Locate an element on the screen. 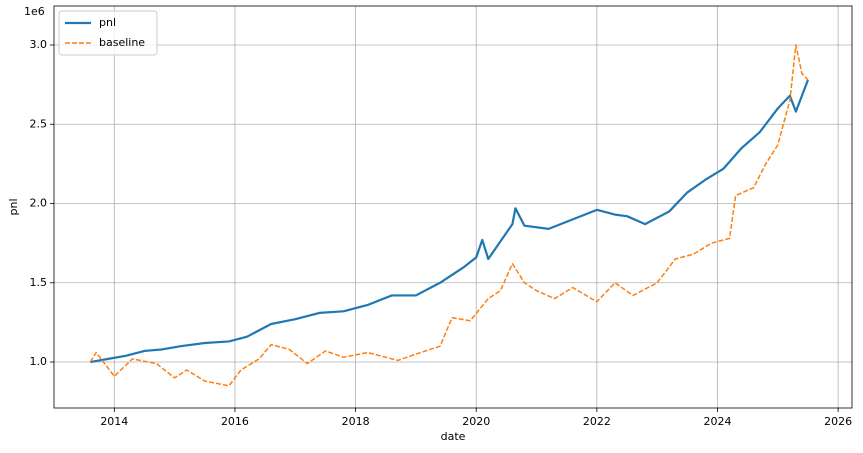  y-tick-label: 2.0 is located at coordinates (39, 203).